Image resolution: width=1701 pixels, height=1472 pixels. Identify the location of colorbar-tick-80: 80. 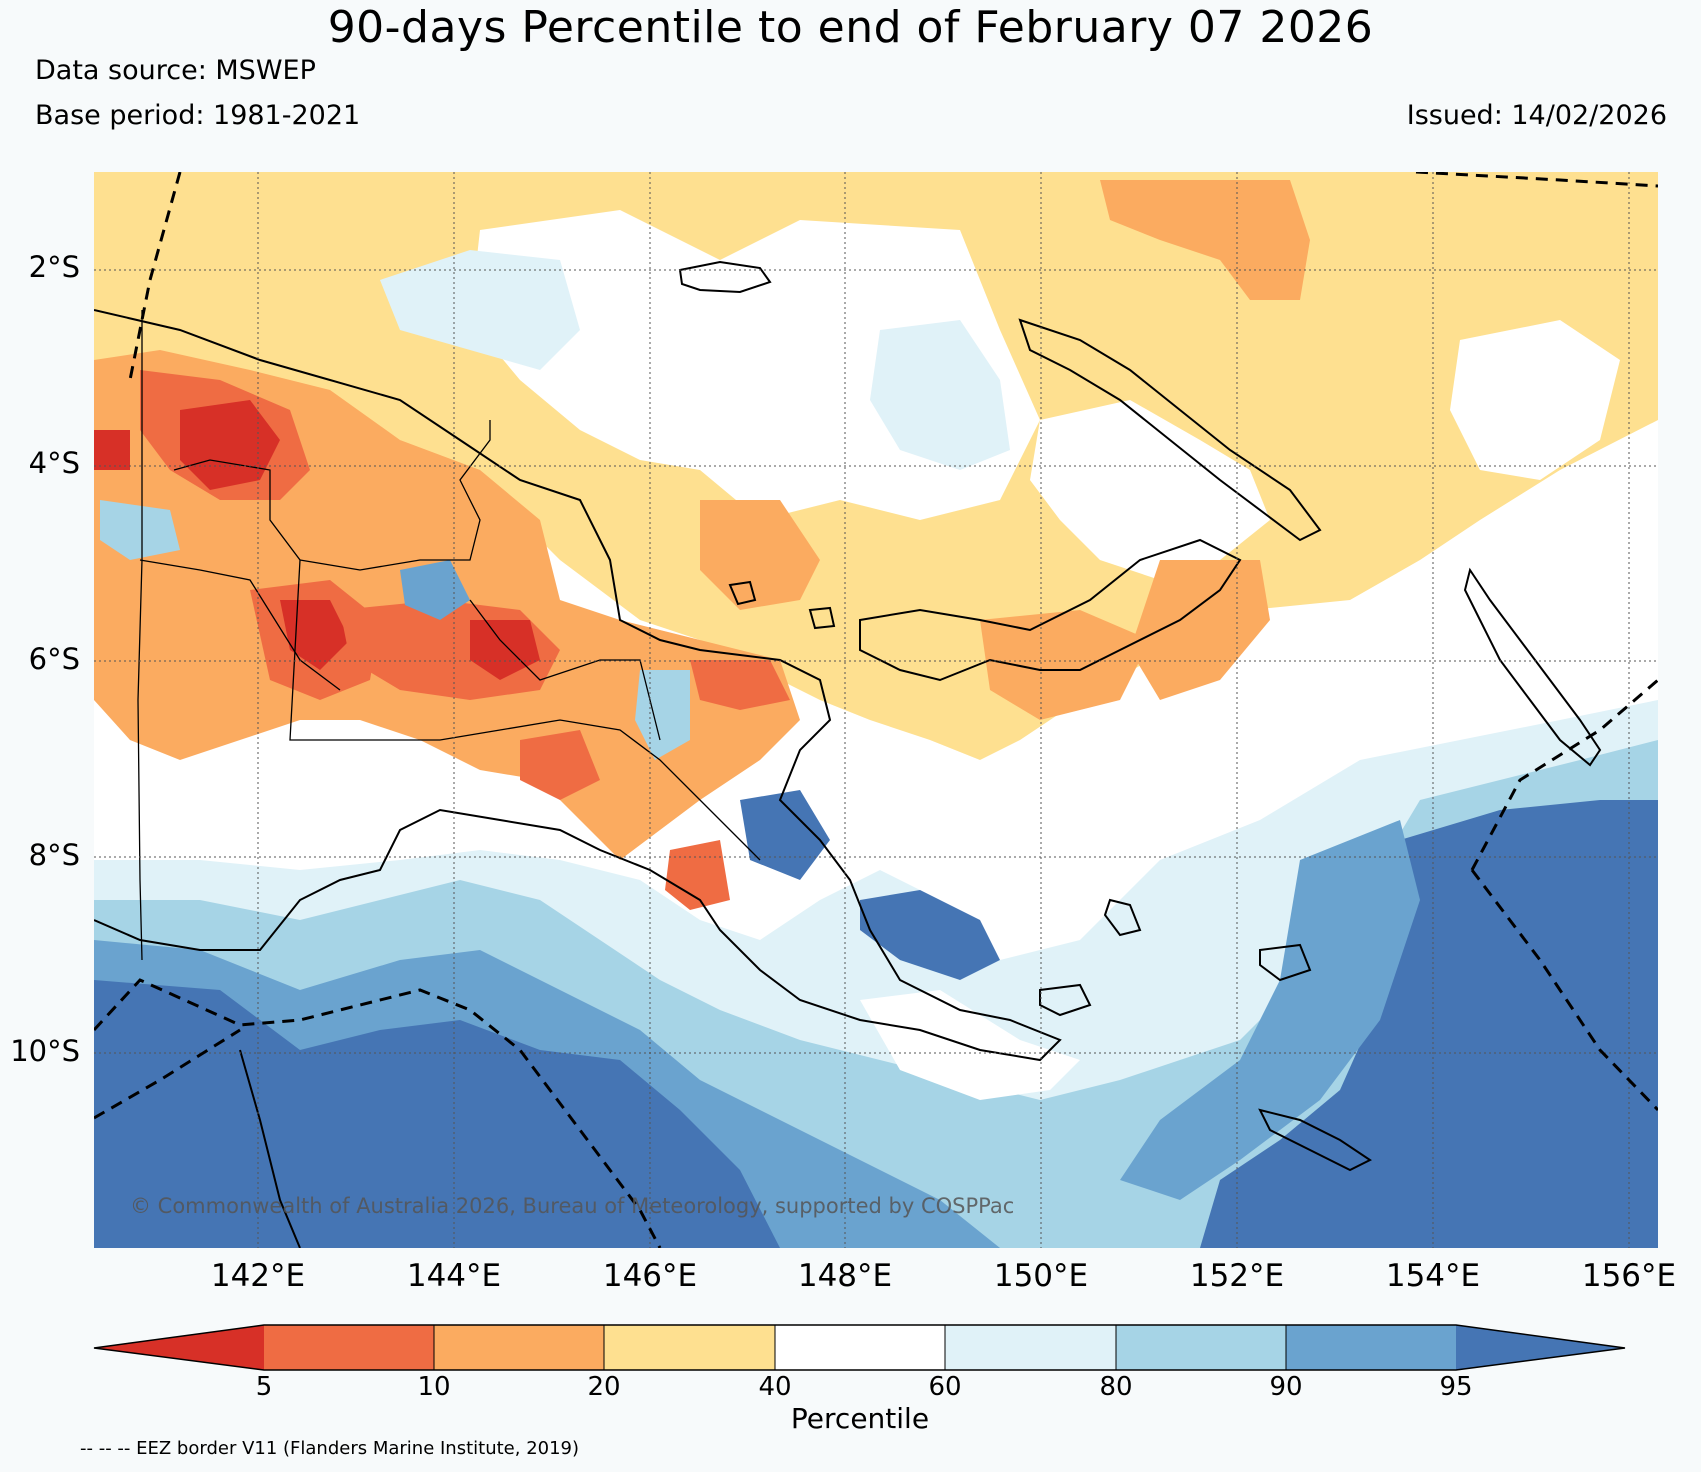
(1116, 1387).